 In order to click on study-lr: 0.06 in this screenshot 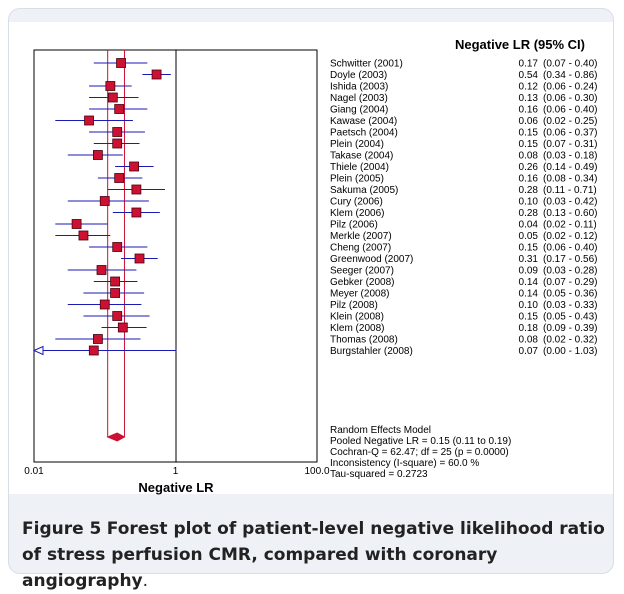, I will do `click(529, 121)`.